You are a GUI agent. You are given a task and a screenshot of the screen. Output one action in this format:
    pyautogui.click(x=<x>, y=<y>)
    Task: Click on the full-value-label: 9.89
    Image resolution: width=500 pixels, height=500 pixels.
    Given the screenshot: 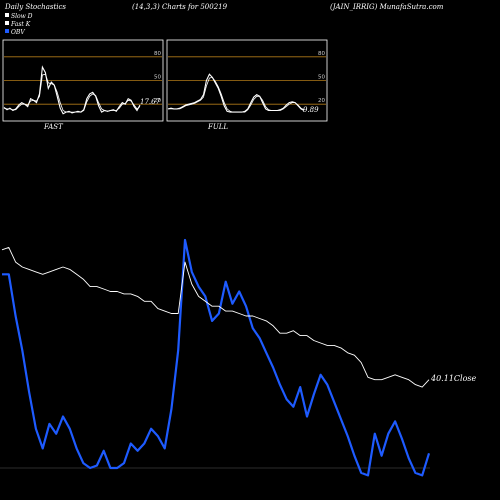 What is the action you would take?
    pyautogui.click(x=311, y=110)
    